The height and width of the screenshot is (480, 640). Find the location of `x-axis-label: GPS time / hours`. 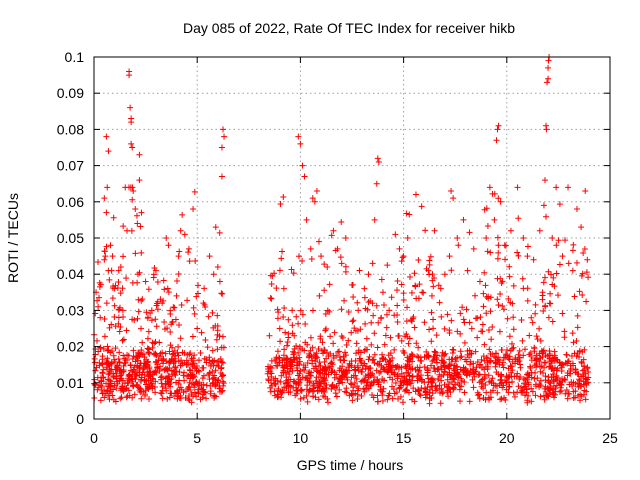

x-axis-label: GPS time / hours is located at coordinates (350, 465).